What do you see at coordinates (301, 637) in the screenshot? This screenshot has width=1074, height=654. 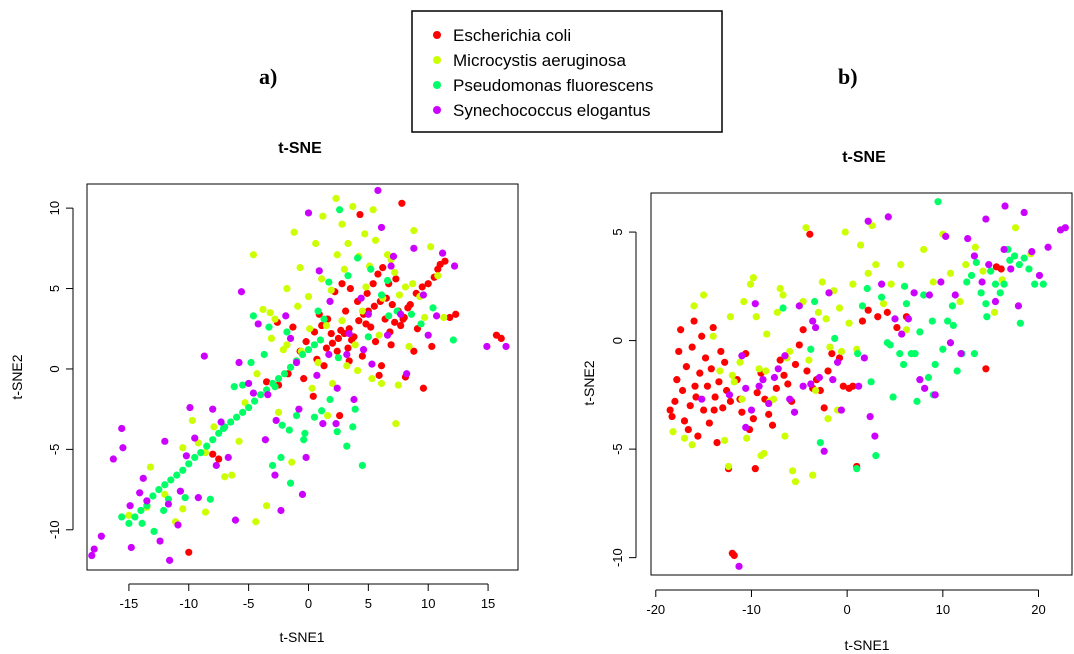 I see `chart-a-x-axis-label: t-SNE1` at bounding box center [301, 637].